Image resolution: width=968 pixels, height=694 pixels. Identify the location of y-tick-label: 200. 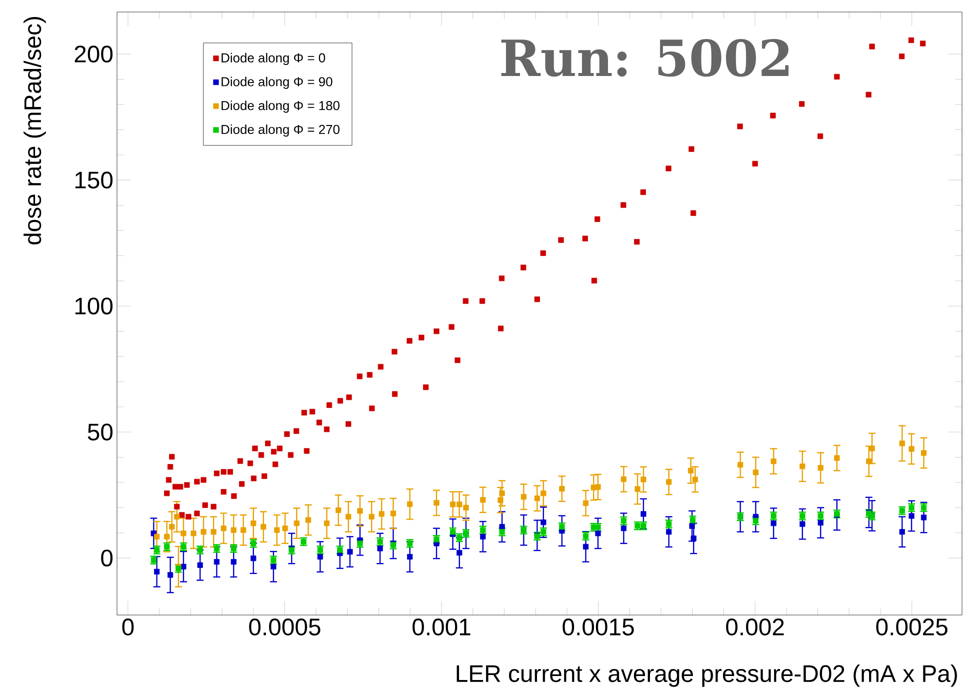
(93, 54).